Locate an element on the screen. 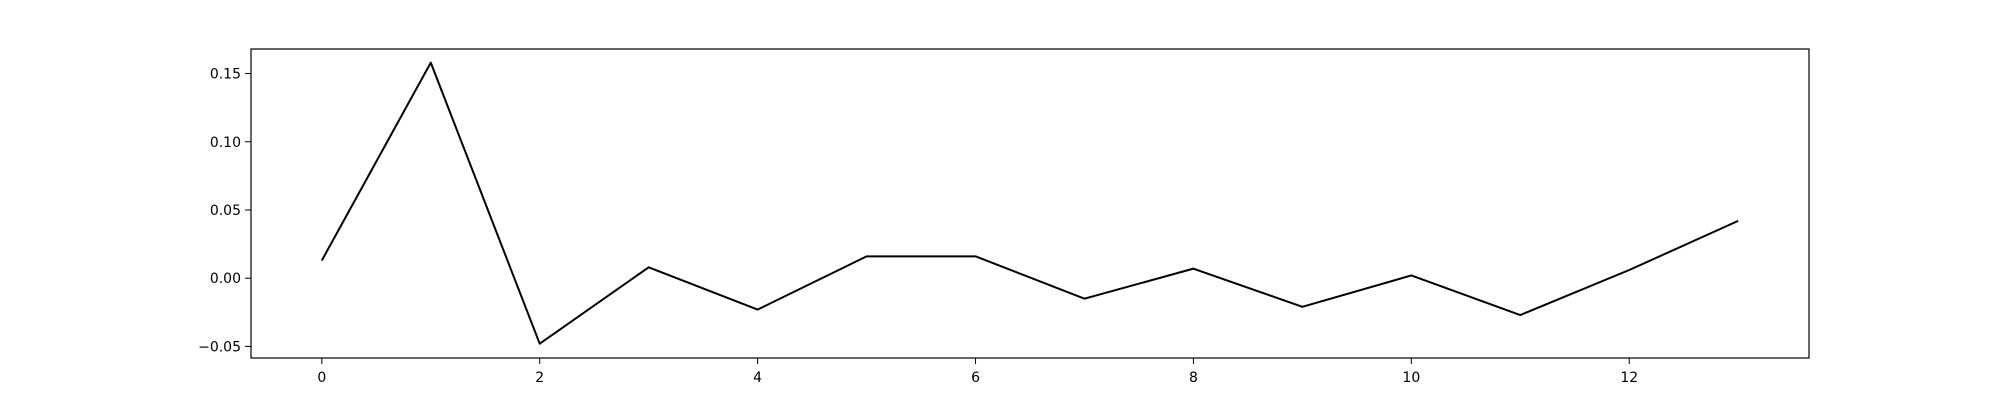  x-tick-label: 6 is located at coordinates (975, 378).